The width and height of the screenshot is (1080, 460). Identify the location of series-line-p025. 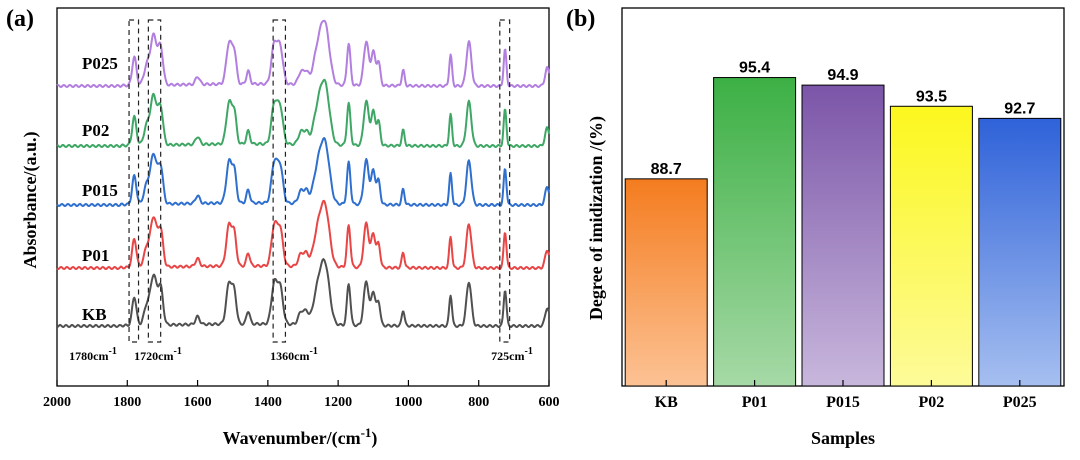
(303, 53).